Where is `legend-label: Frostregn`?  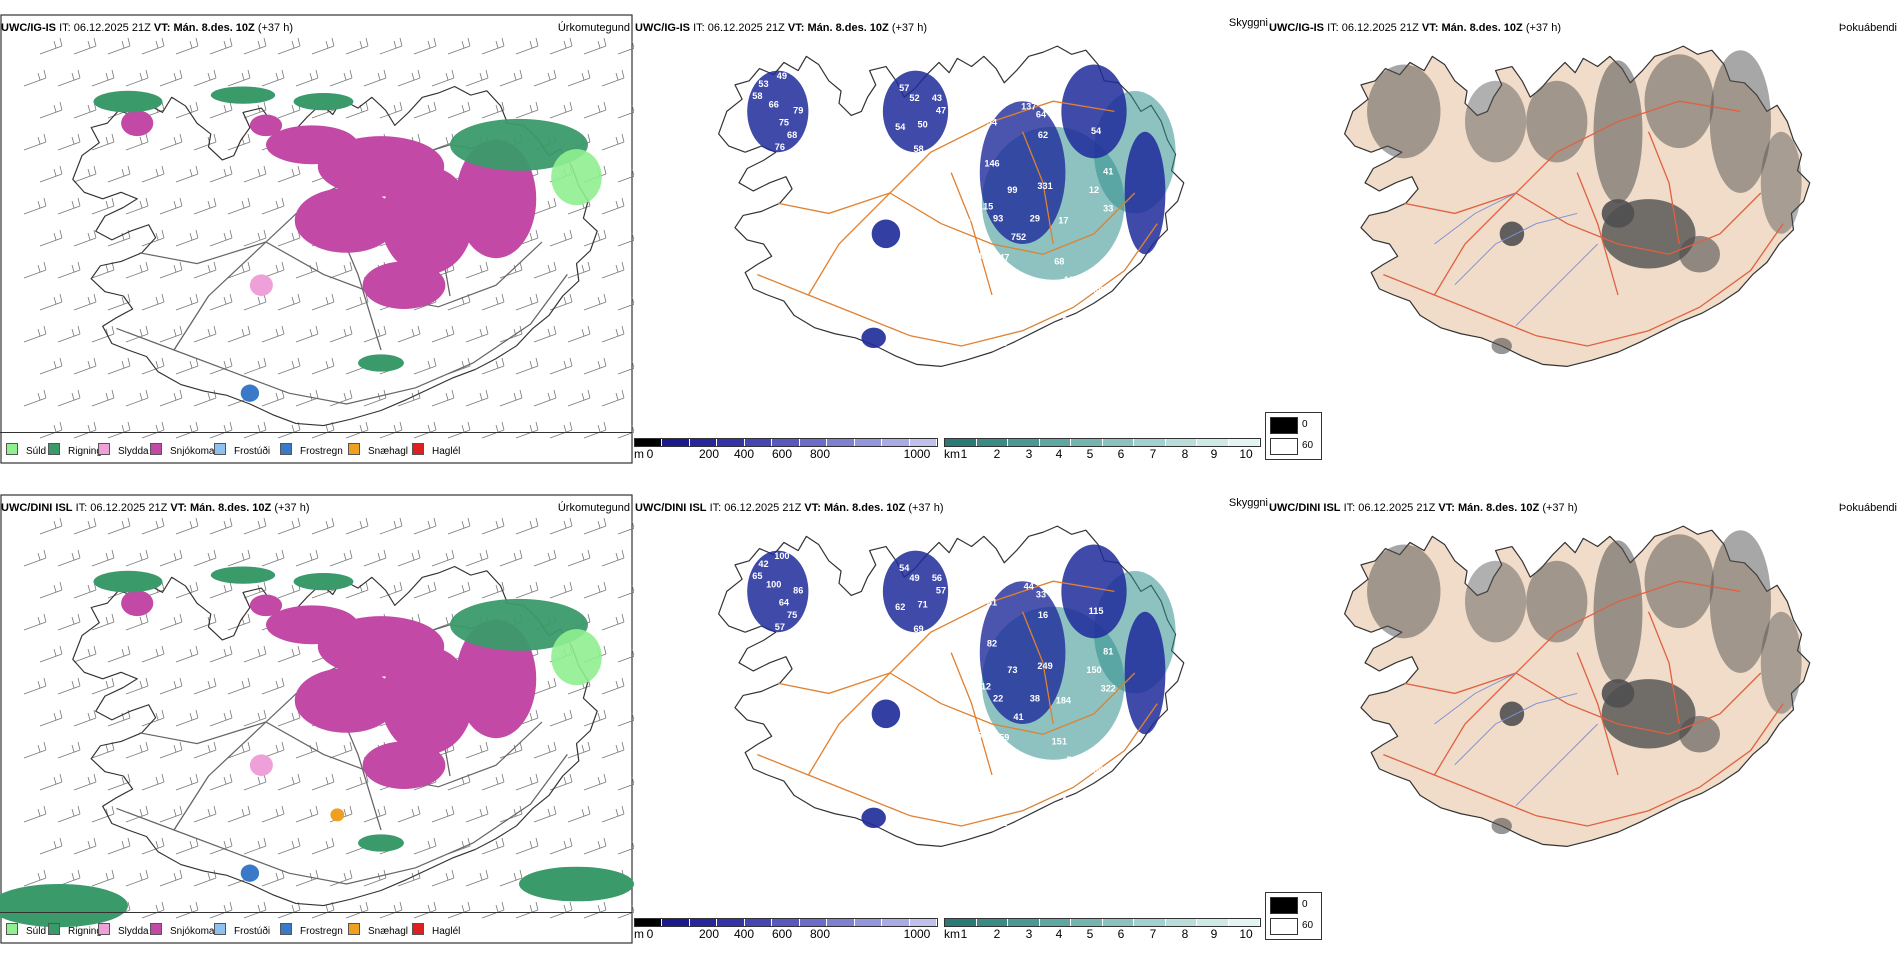
legend-label: Frostregn is located at coordinates (321, 451).